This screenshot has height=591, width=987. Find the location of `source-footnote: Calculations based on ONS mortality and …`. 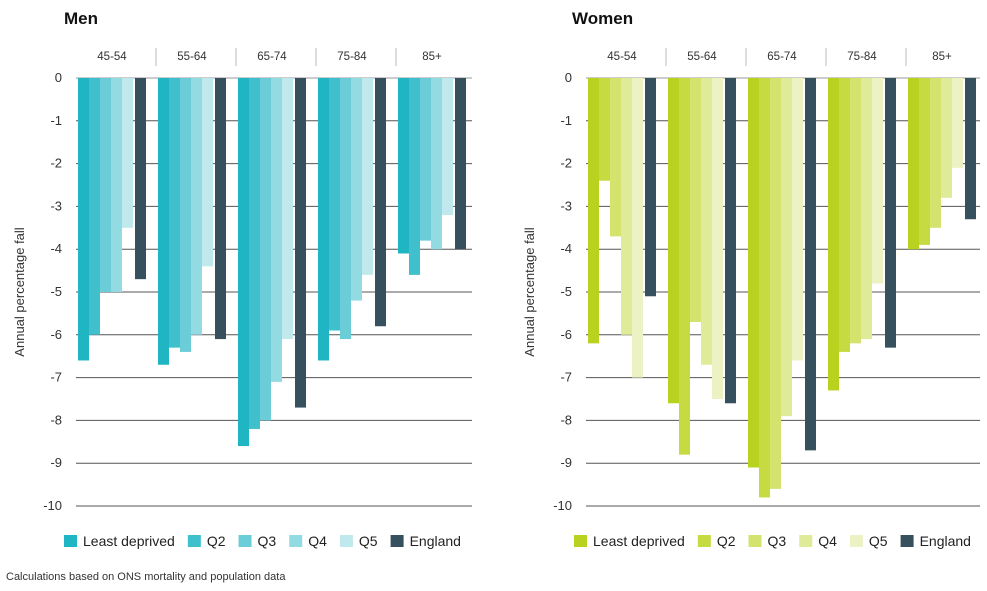

source-footnote: Calculations based on ONS mortality and … is located at coordinates (146, 577).